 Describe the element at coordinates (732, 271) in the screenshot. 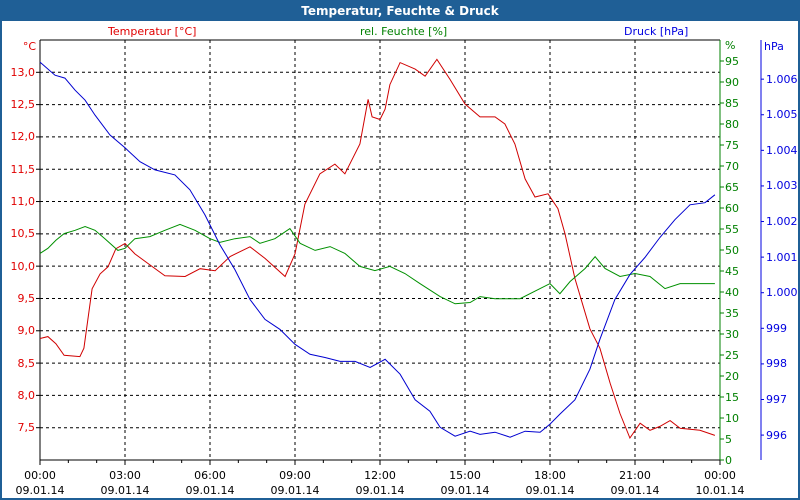

I see `humidity-tick-label: 45` at that location.